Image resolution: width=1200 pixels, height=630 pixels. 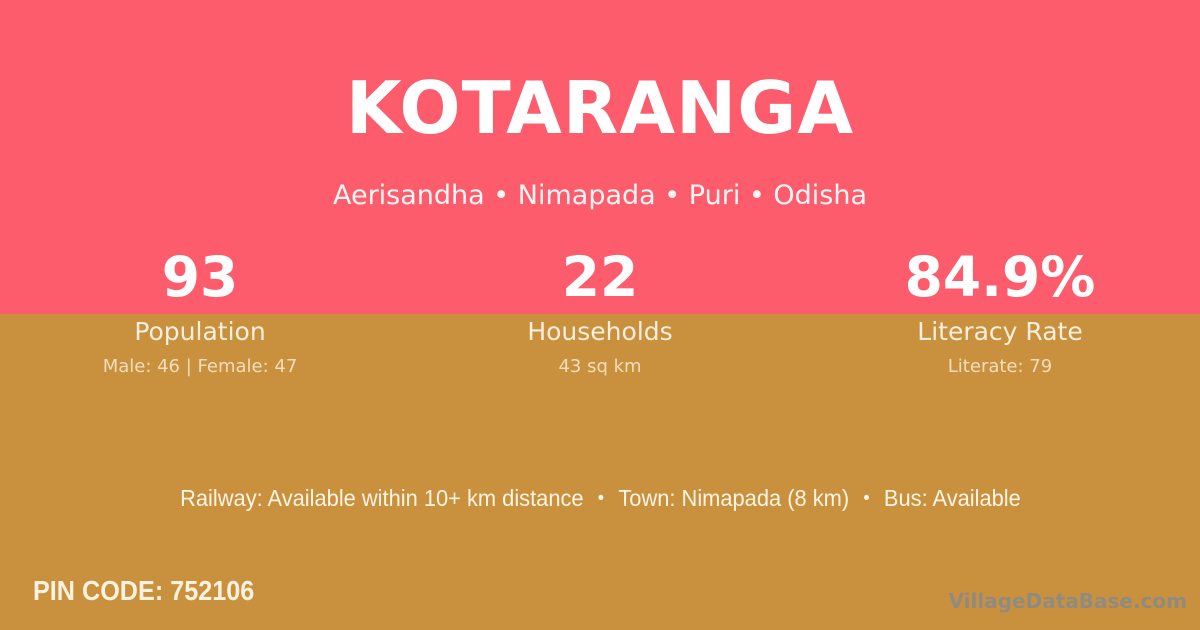 What do you see at coordinates (144, 590) in the screenshot?
I see `pin-code-text: PIN CODE: 752106` at bounding box center [144, 590].